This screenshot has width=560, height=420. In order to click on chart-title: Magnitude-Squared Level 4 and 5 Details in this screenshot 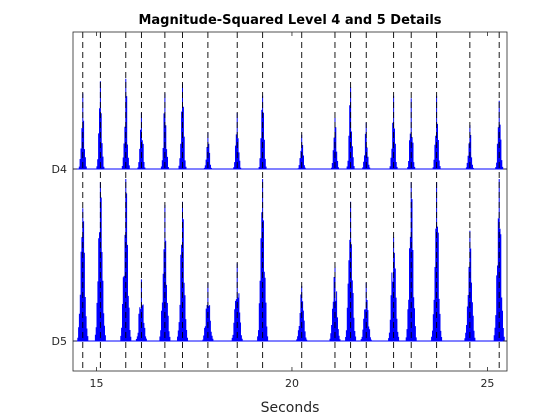, I will do `click(289, 20)`.